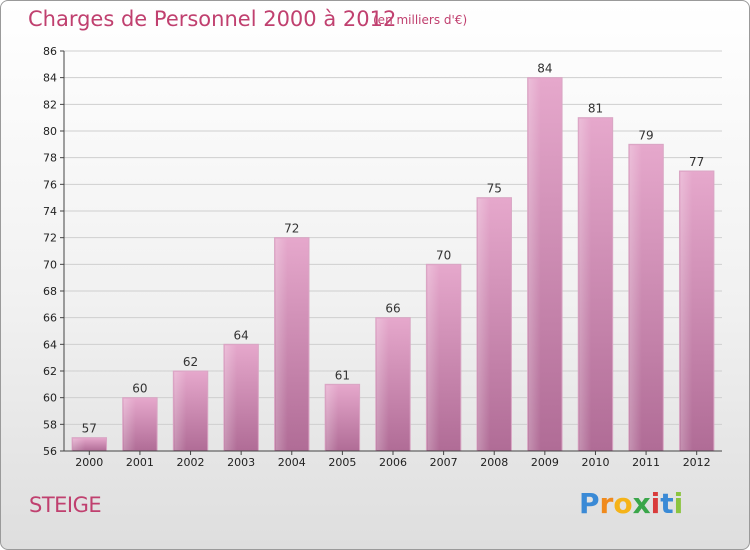 This screenshot has height=550, width=750. I want to click on y-tick-label: 66, so click(50, 318).